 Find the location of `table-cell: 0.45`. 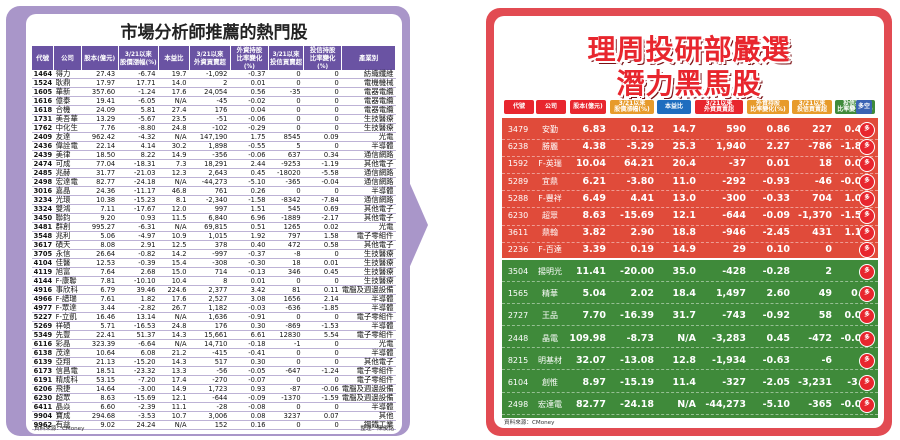

table-cell: 0.45 is located at coordinates (778, 338).